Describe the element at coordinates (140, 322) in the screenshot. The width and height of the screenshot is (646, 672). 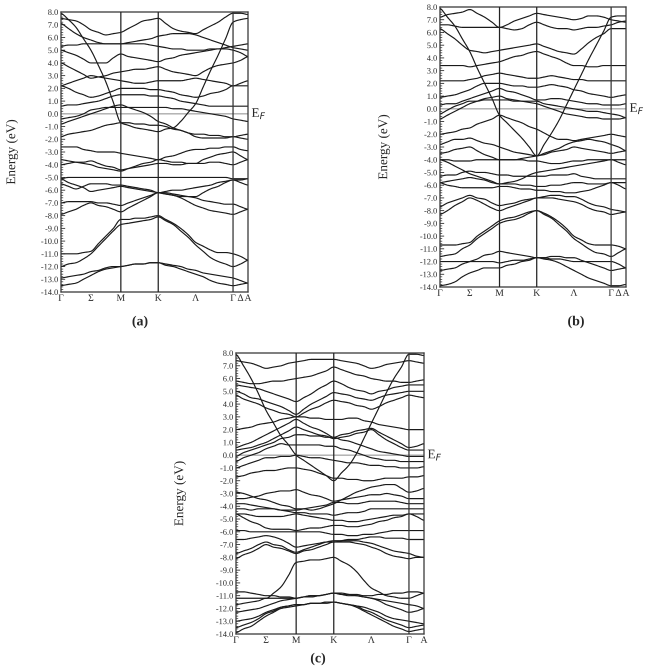
I see `text: (a)` at that location.